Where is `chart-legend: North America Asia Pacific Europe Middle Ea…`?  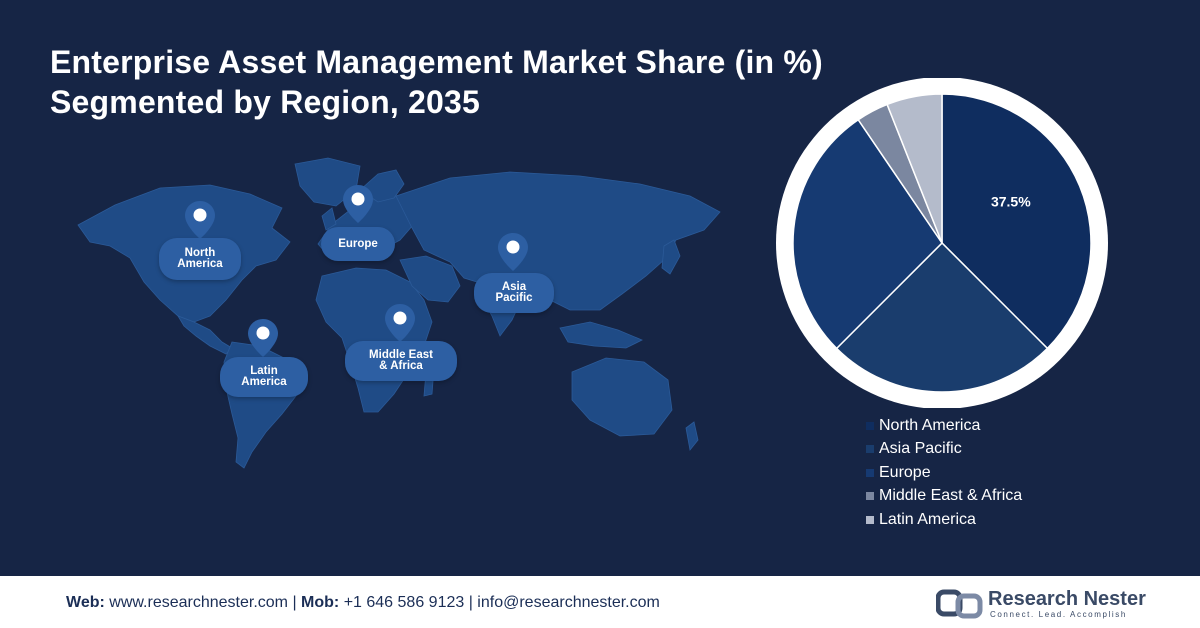 chart-legend: North America Asia Pacific Europe Middle Ea… is located at coordinates (944, 473).